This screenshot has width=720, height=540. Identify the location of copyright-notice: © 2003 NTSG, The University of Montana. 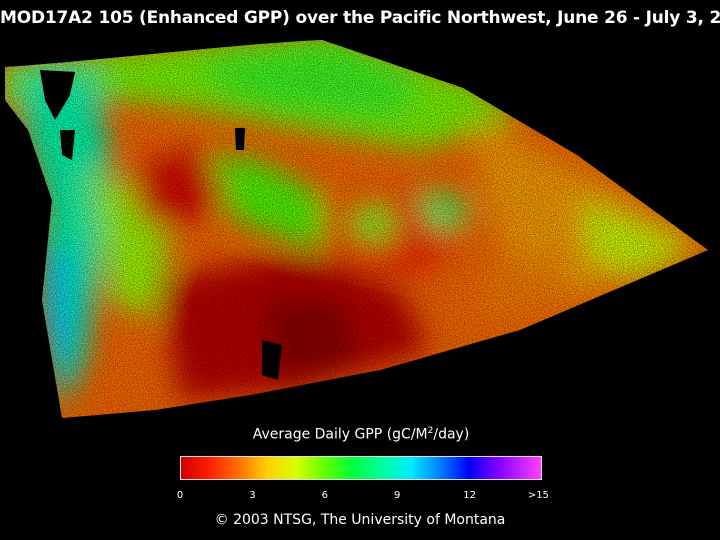
(360, 520).